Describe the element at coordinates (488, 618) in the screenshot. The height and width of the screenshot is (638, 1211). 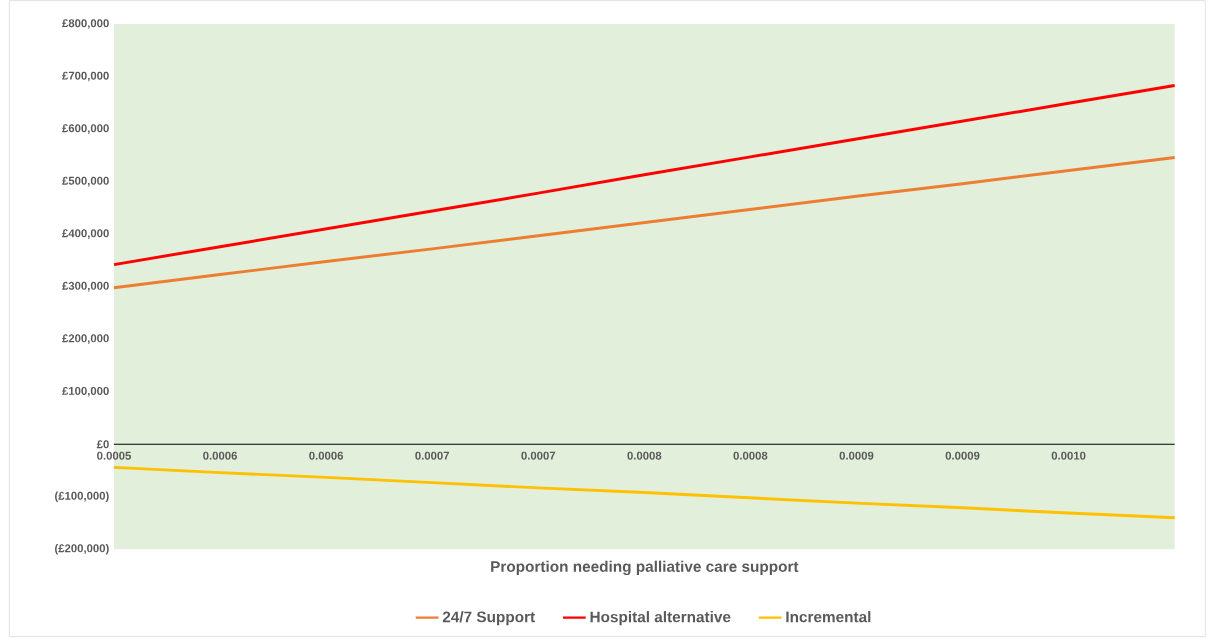
I see `legend-label: 24/7 Support` at that location.